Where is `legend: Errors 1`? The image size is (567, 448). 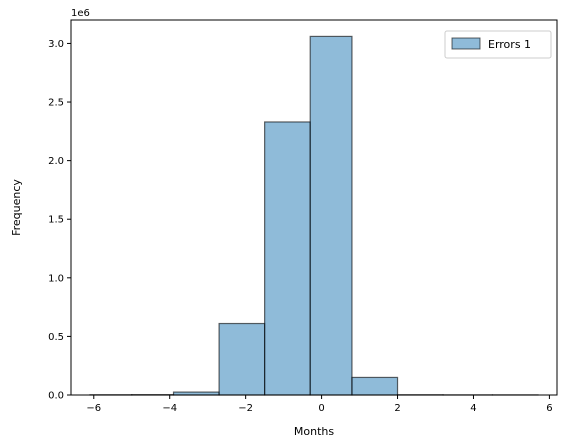
legend: Errors 1 is located at coordinates (498, 44).